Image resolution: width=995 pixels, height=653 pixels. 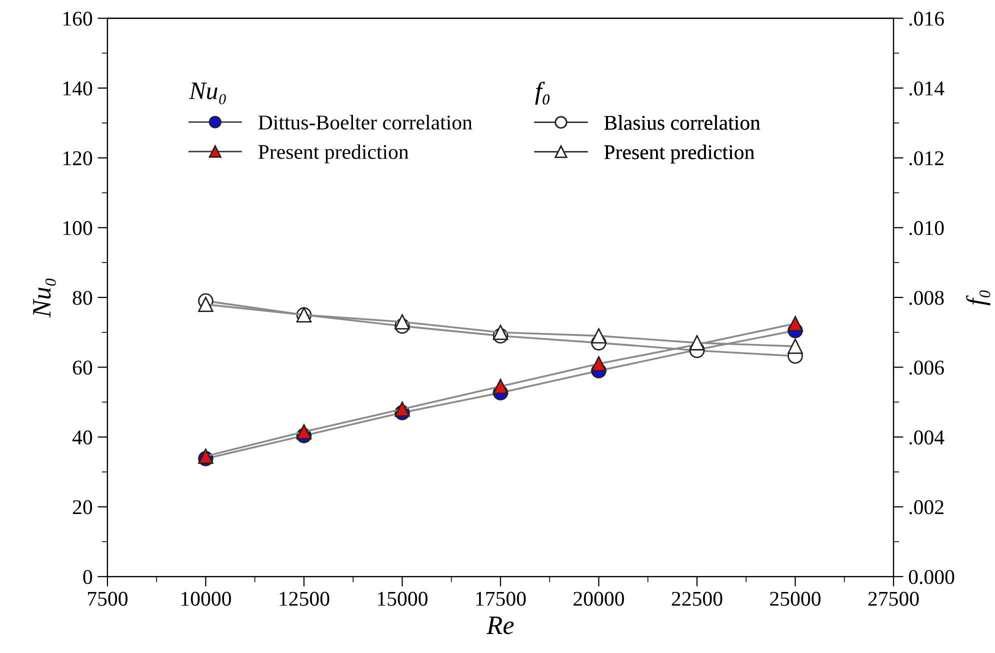 What do you see at coordinates (206, 599) in the screenshot?
I see `x-tick-label: 10000` at bounding box center [206, 599].